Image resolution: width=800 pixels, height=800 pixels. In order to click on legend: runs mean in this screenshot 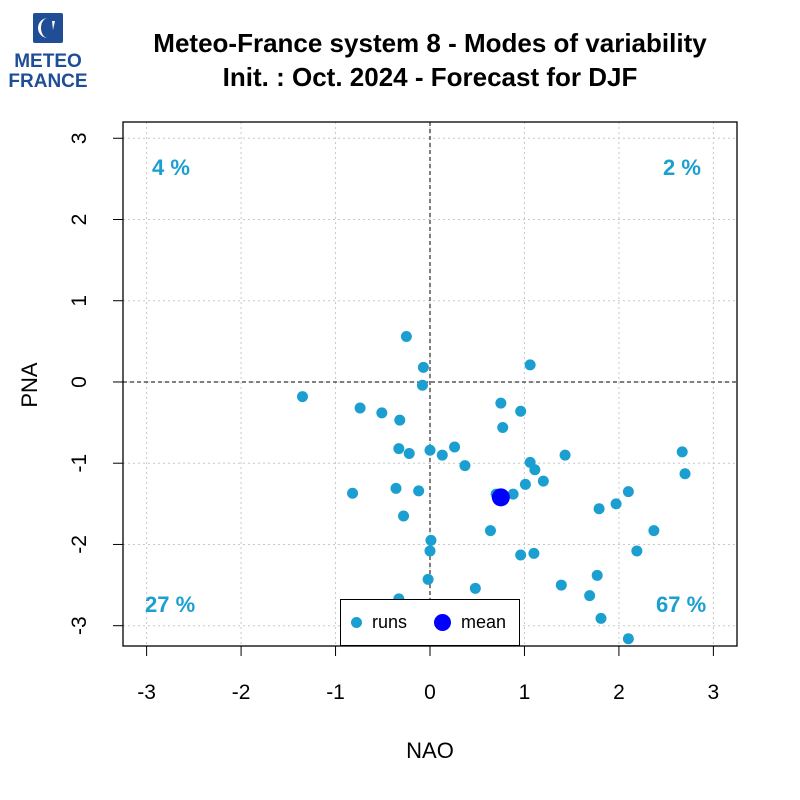, I will do `click(430, 622)`.